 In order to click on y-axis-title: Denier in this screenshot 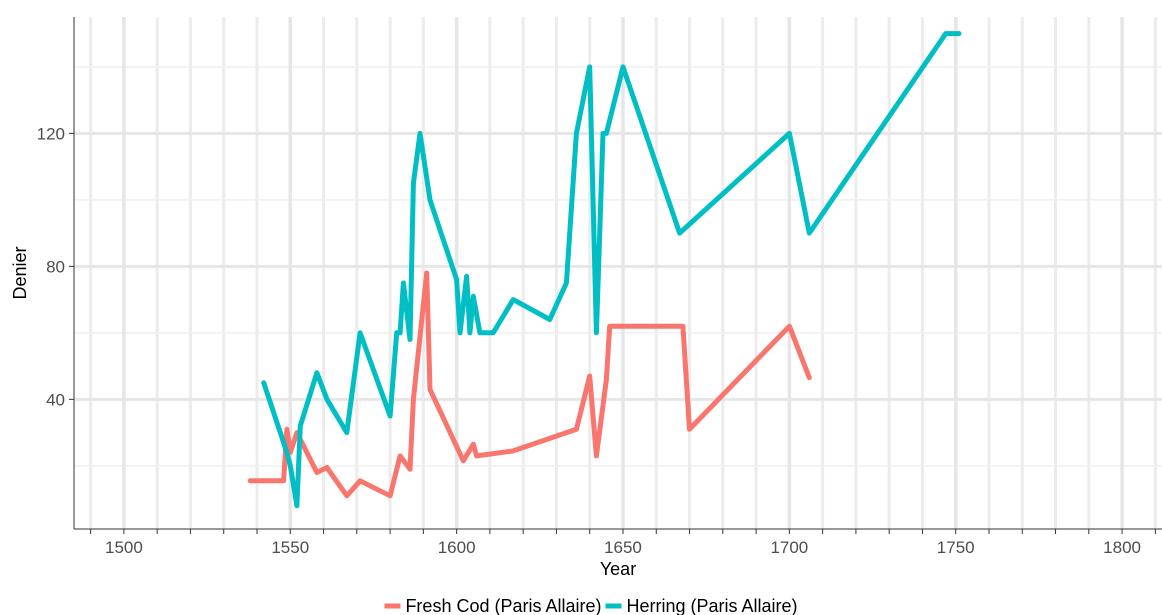, I will do `click(20, 272)`.